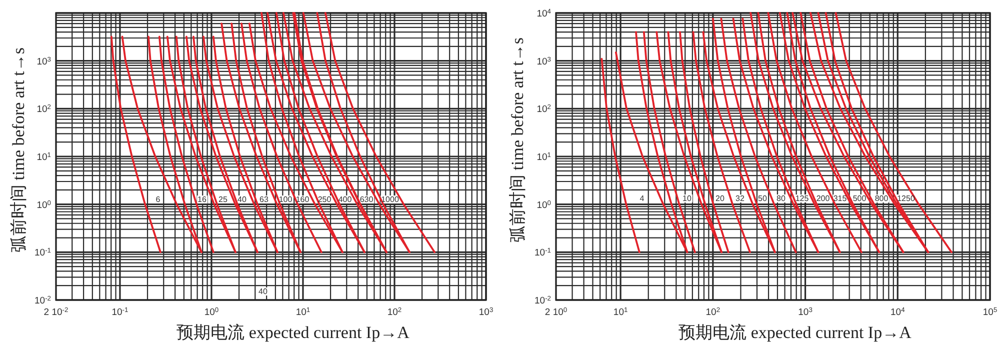  What do you see at coordinates (840, 198) in the screenshot?
I see `annotation: 315` at bounding box center [840, 198].